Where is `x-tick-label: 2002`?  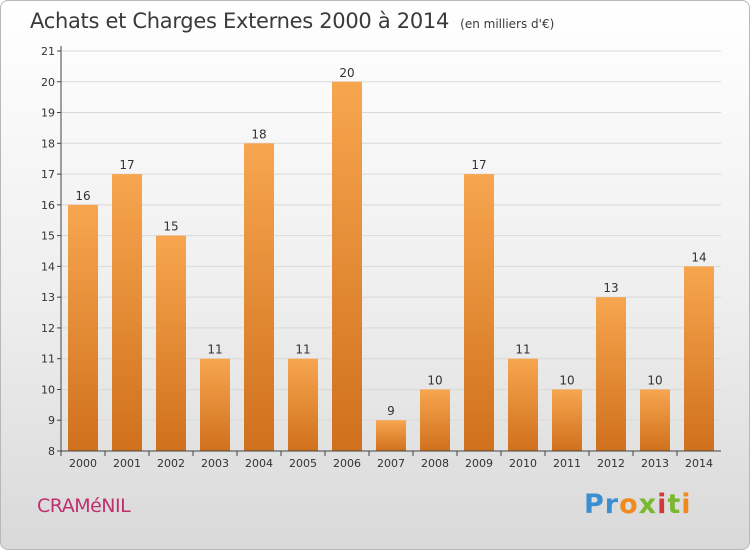 x-tick-label: 2002 is located at coordinates (171, 463).